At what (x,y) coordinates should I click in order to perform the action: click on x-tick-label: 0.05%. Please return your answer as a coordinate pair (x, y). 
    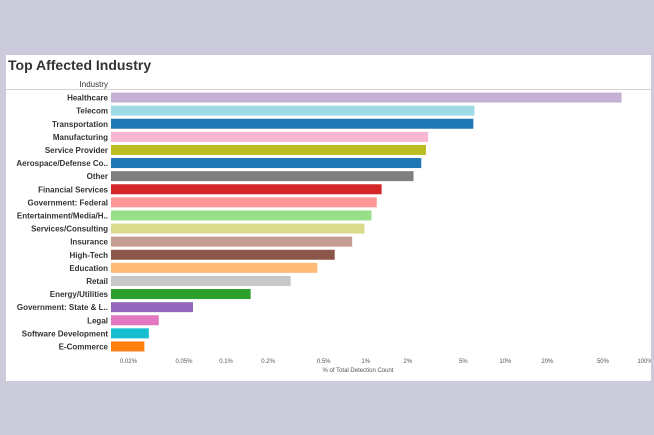
    Looking at the image, I should click on (185, 362).